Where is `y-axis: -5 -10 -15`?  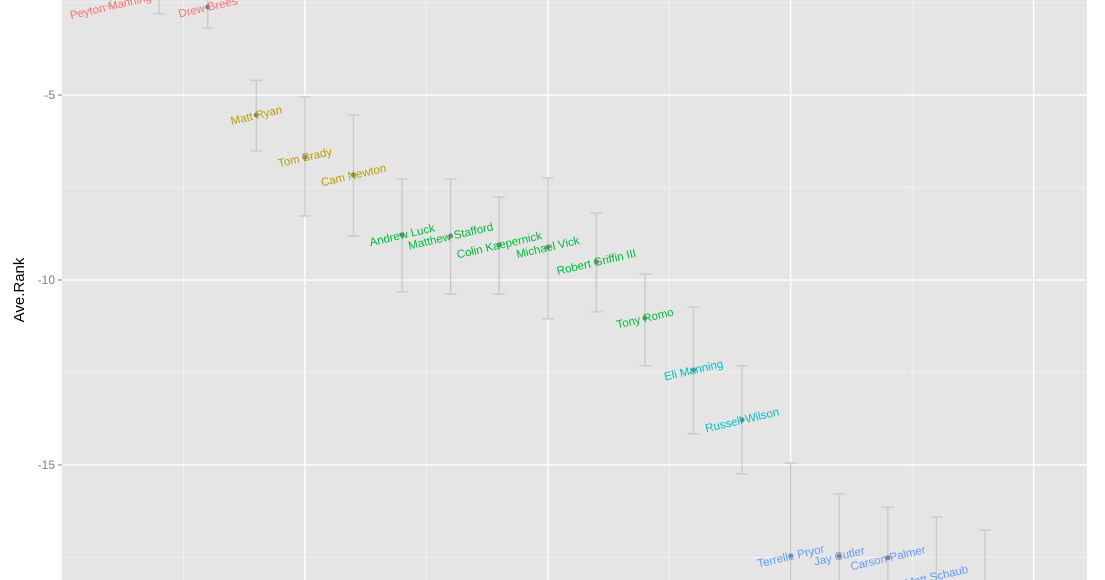 y-axis: -5 -10 -15 is located at coordinates (50, 280).